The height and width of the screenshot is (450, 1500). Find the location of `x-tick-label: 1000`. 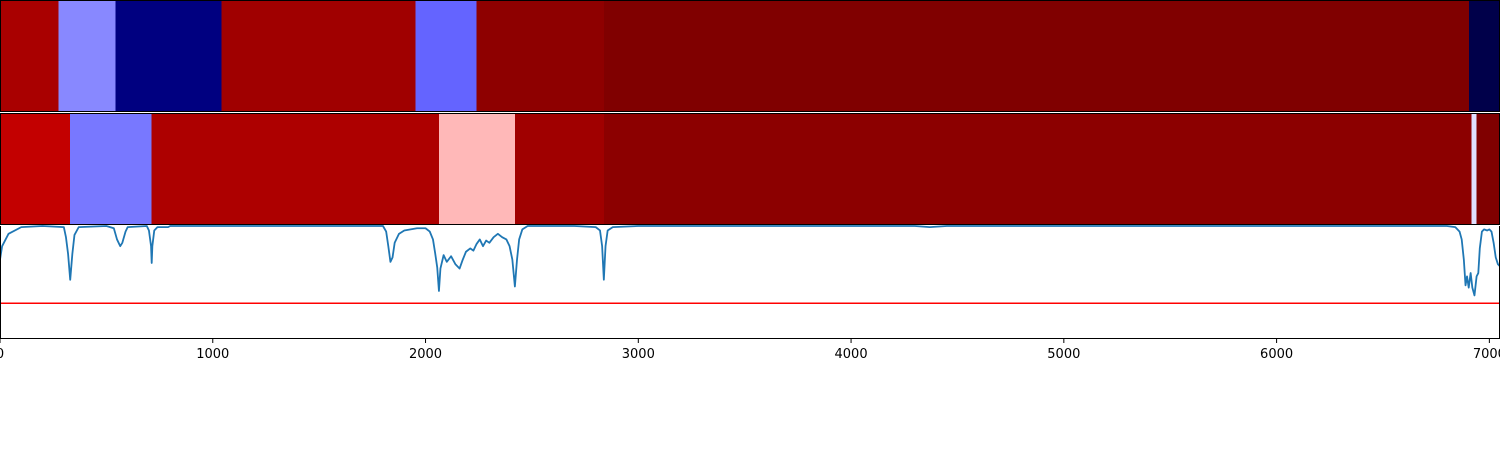

x-tick-label: 1000 is located at coordinates (212, 354).